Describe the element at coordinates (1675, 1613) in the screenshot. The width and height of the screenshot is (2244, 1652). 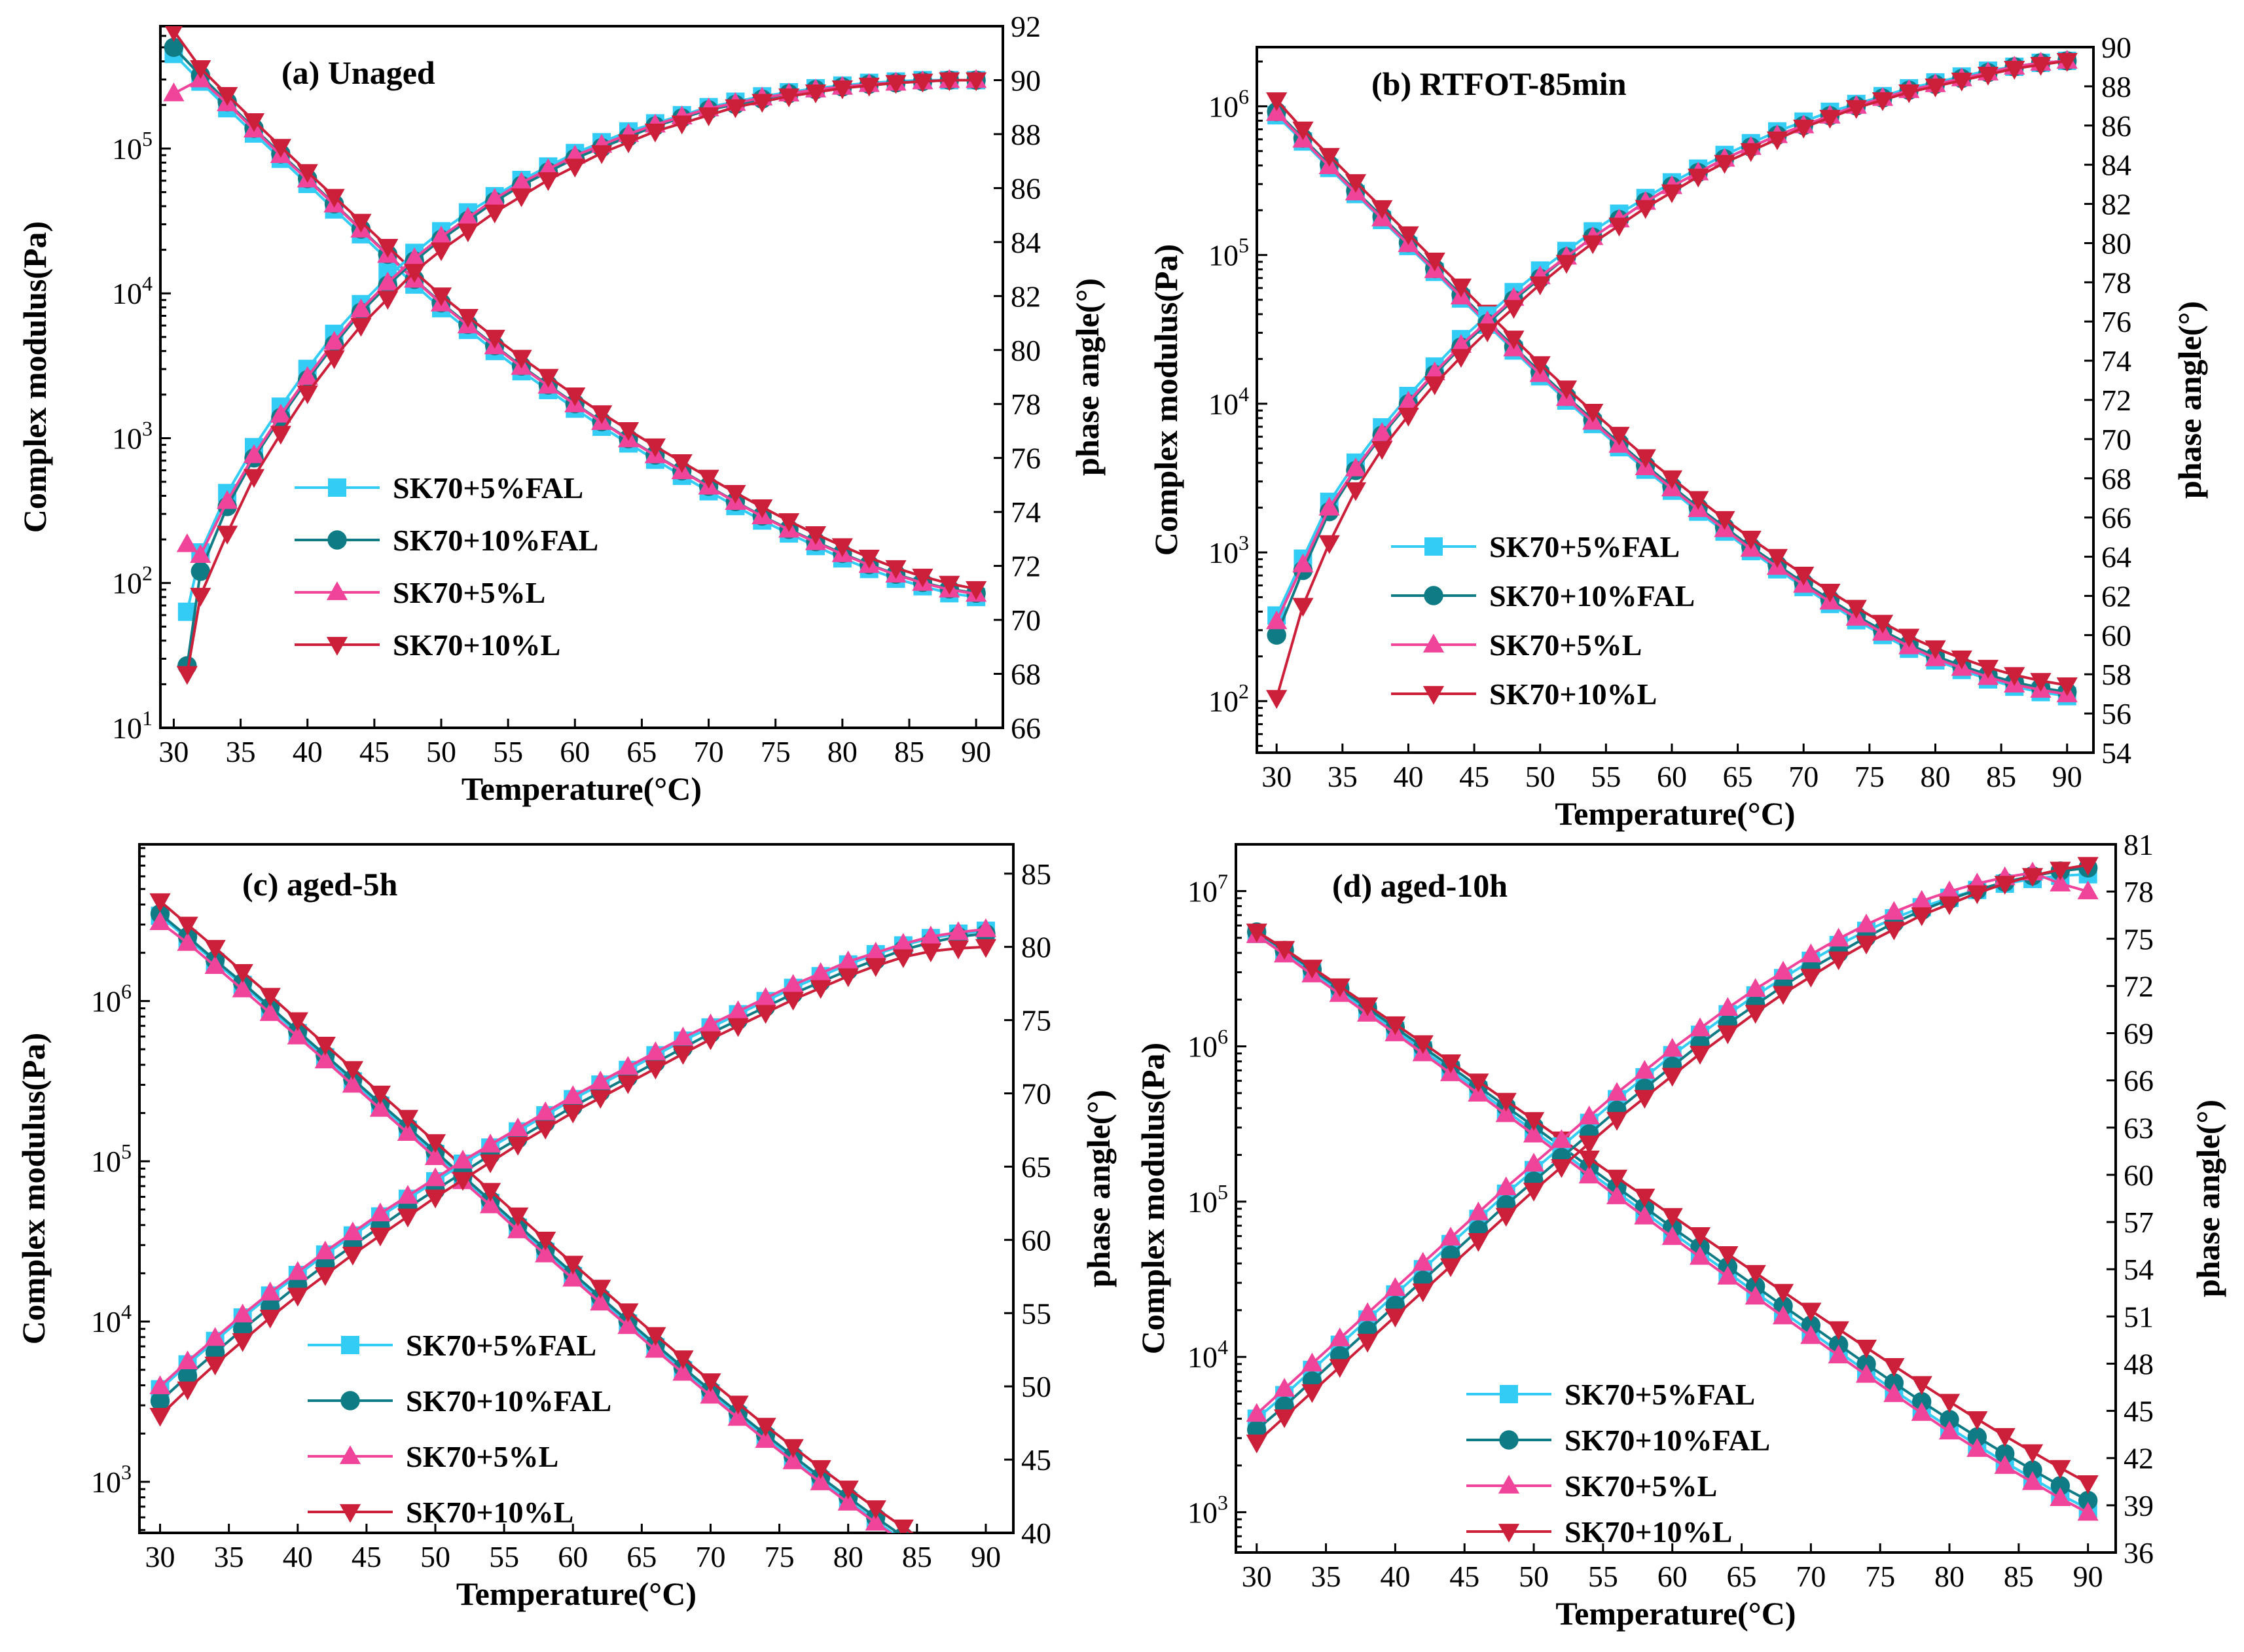
I see `x-axis-title: Temperature(°C)` at that location.